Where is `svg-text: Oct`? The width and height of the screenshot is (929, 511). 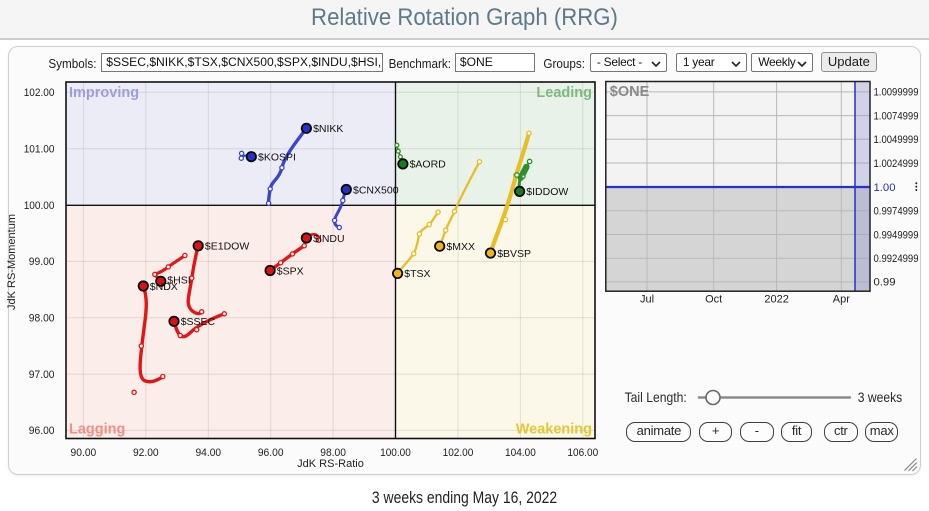
svg-text: Oct is located at coordinates (713, 300).